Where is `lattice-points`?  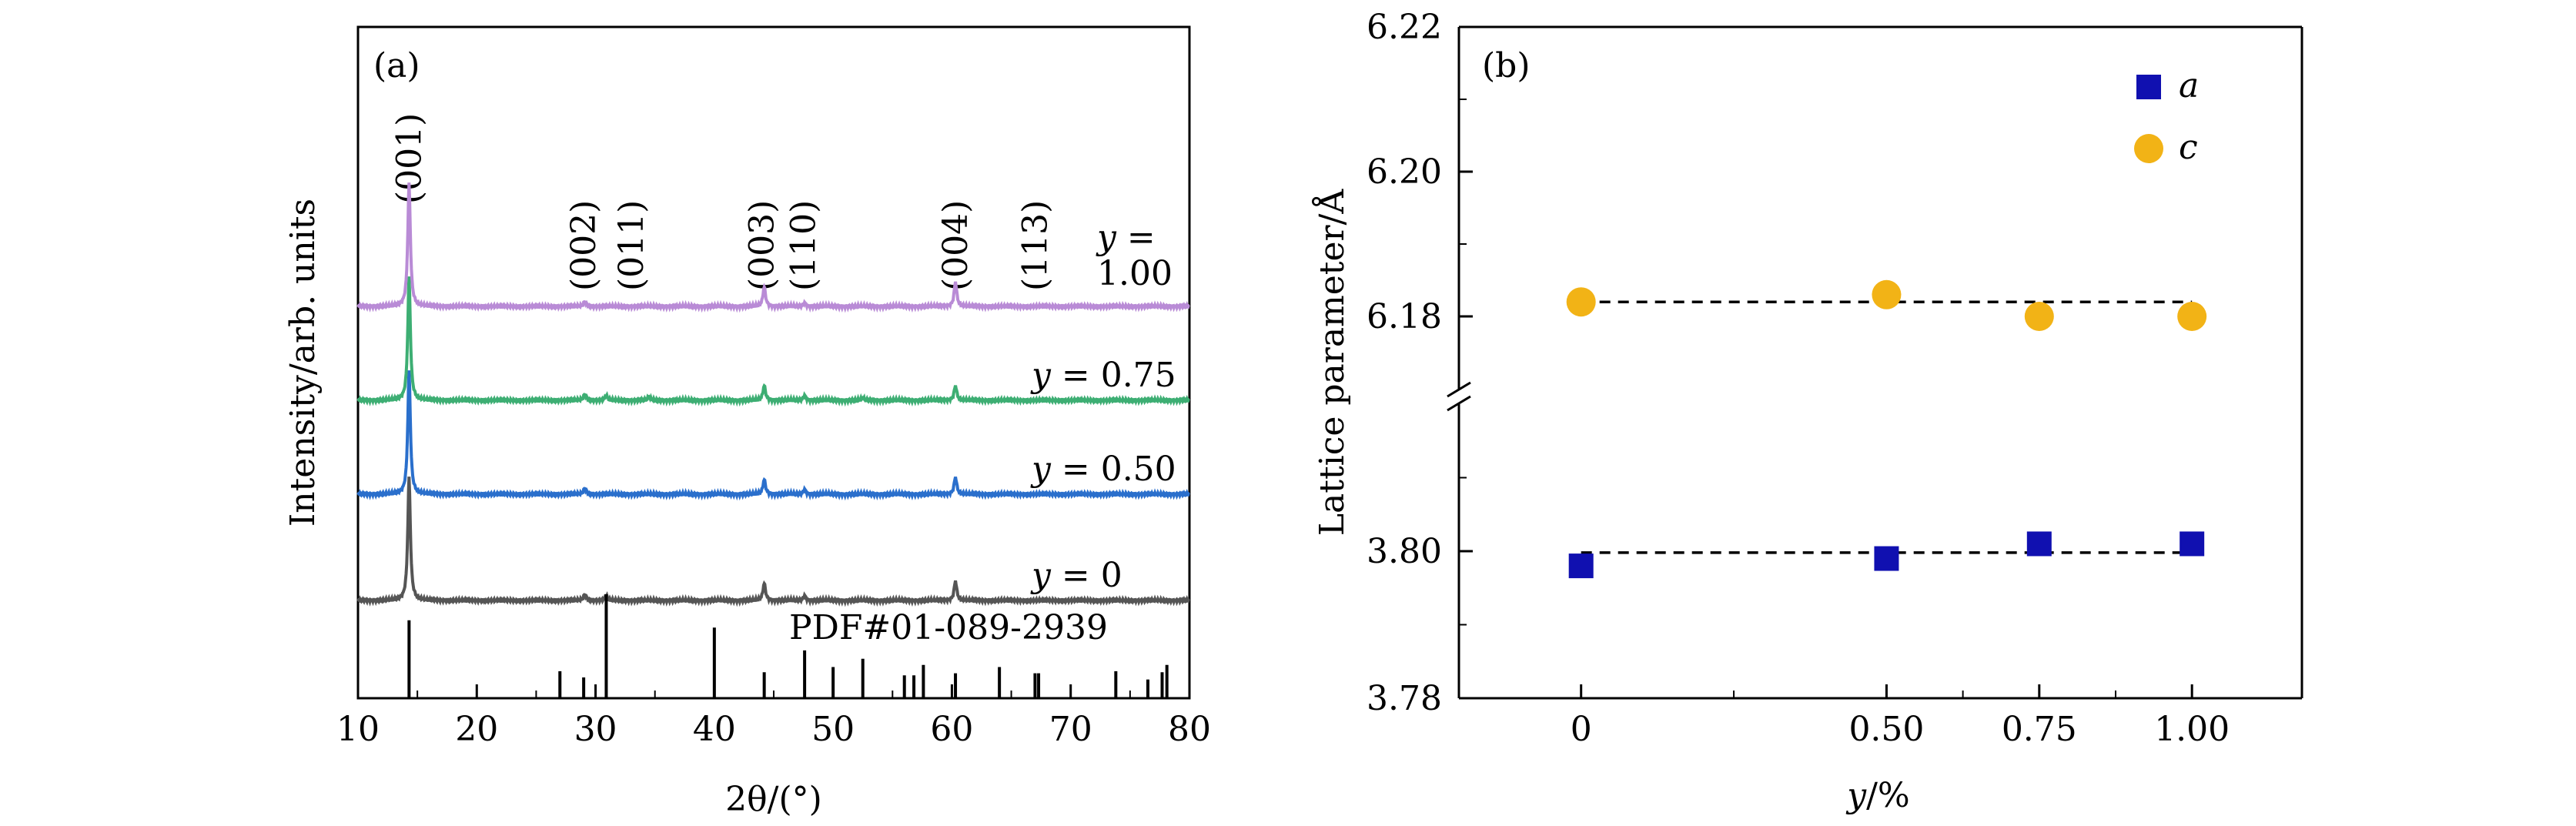 lattice-points is located at coordinates (1887, 429).